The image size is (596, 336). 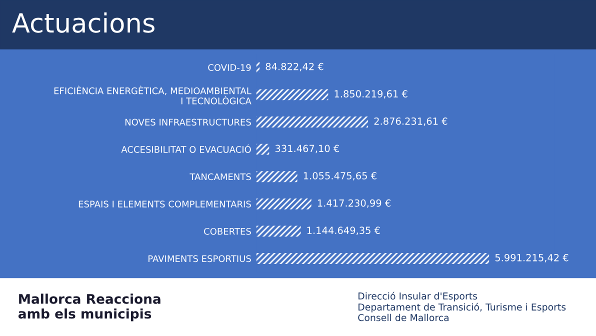 What do you see at coordinates (227, 231) in the screenshot?
I see `y-tick-label: COBERTES` at bounding box center [227, 231].